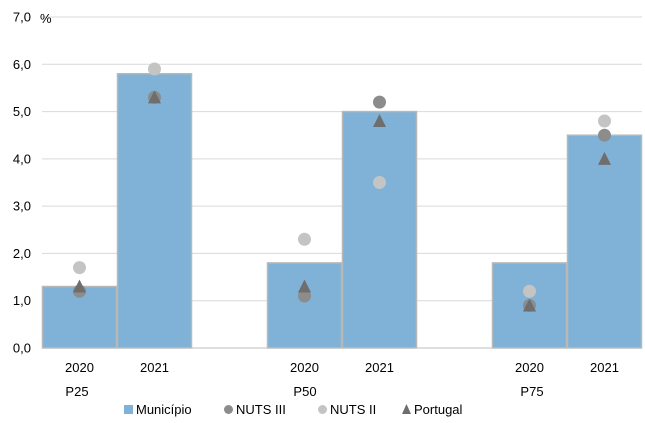  I want to click on legend-swatch-nuts-iii, so click(228, 409).